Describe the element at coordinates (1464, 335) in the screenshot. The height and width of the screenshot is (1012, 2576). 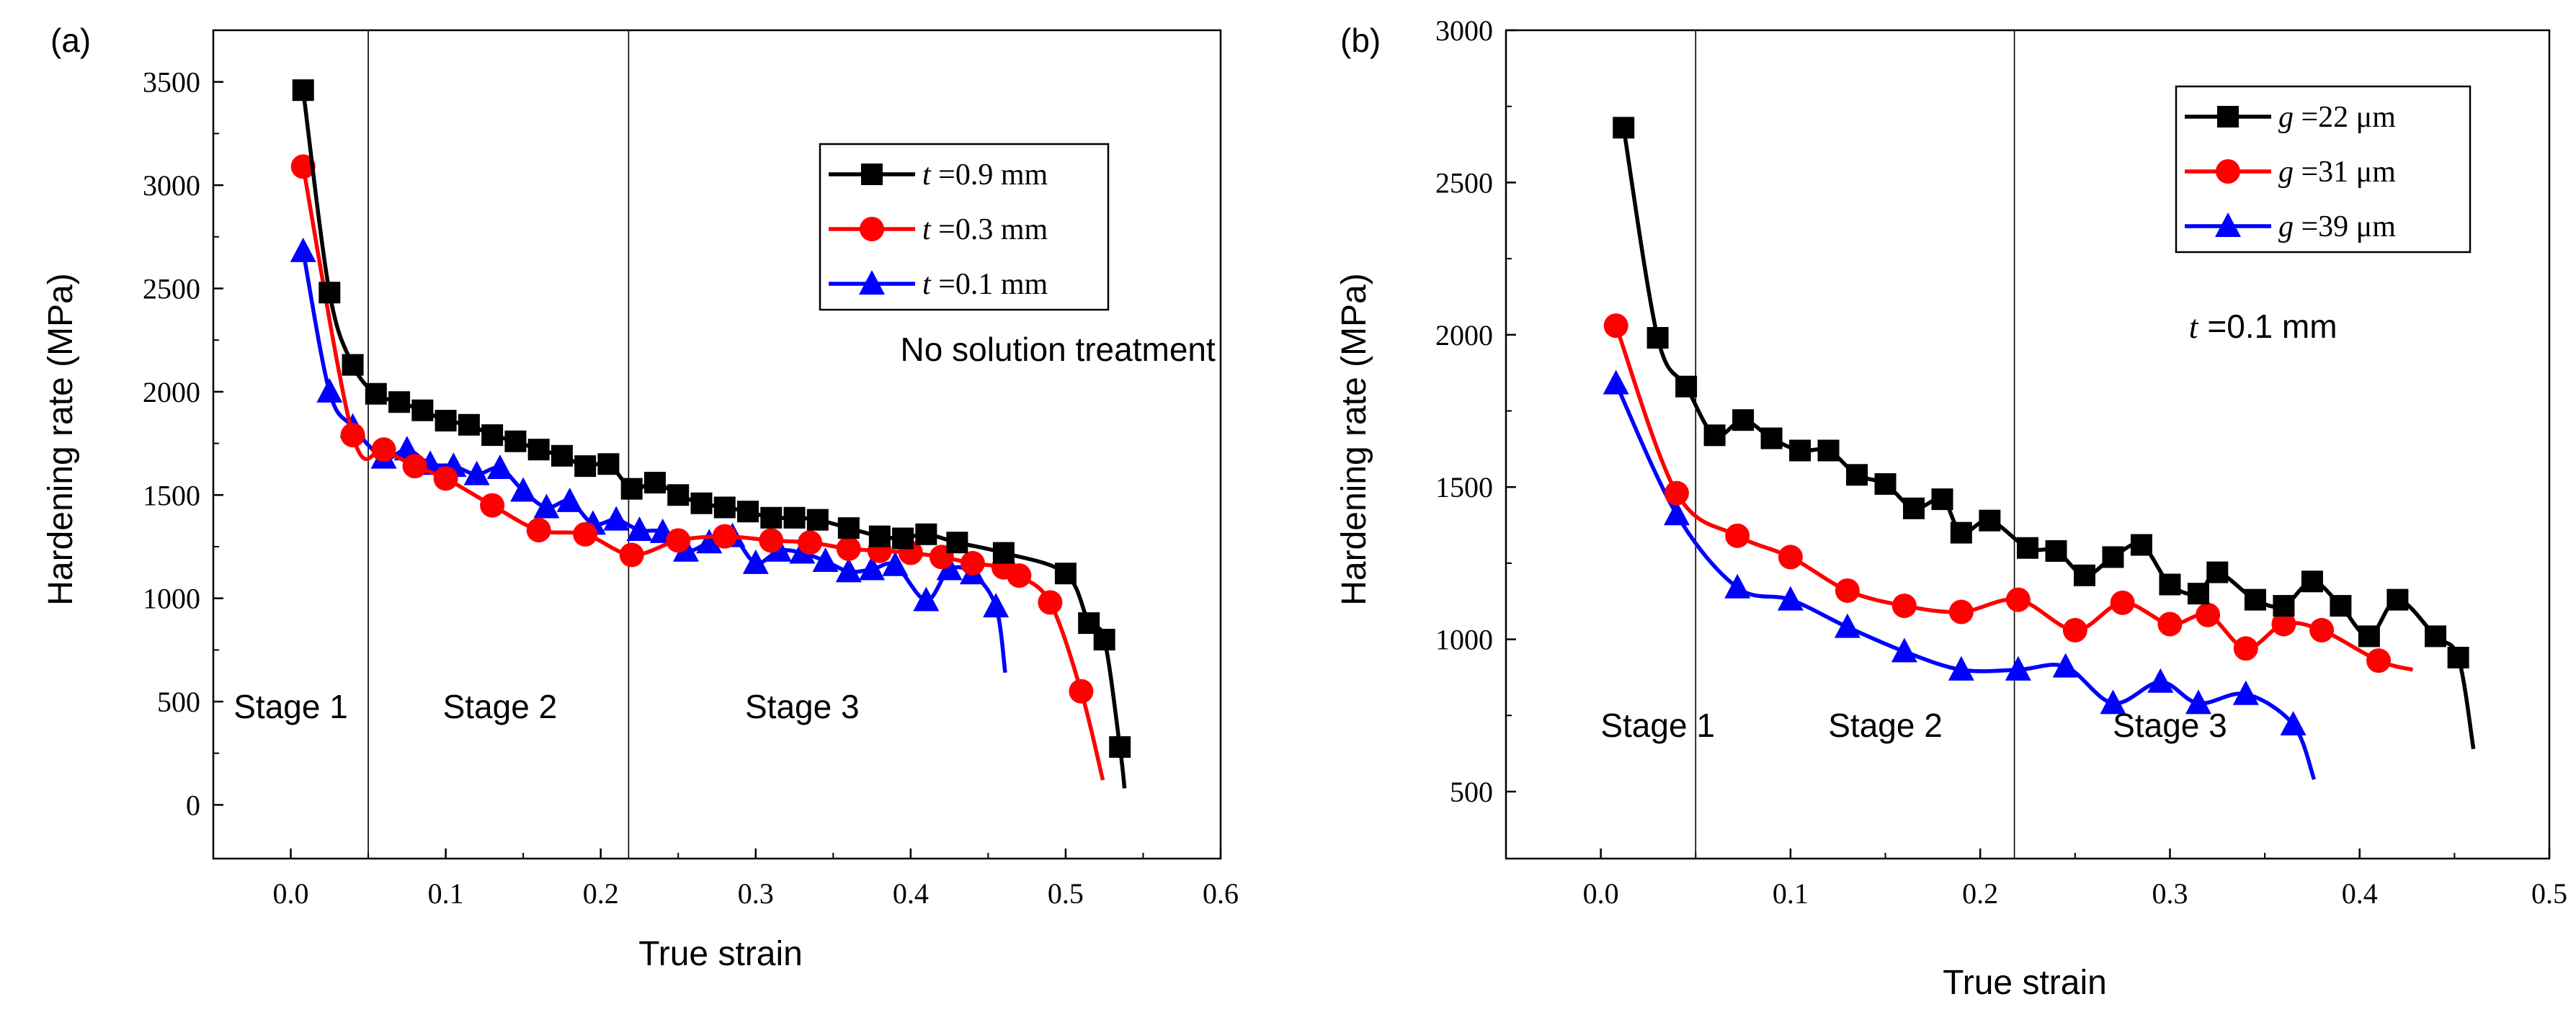
I see `panel-b-y-tick-label: 2000` at that location.